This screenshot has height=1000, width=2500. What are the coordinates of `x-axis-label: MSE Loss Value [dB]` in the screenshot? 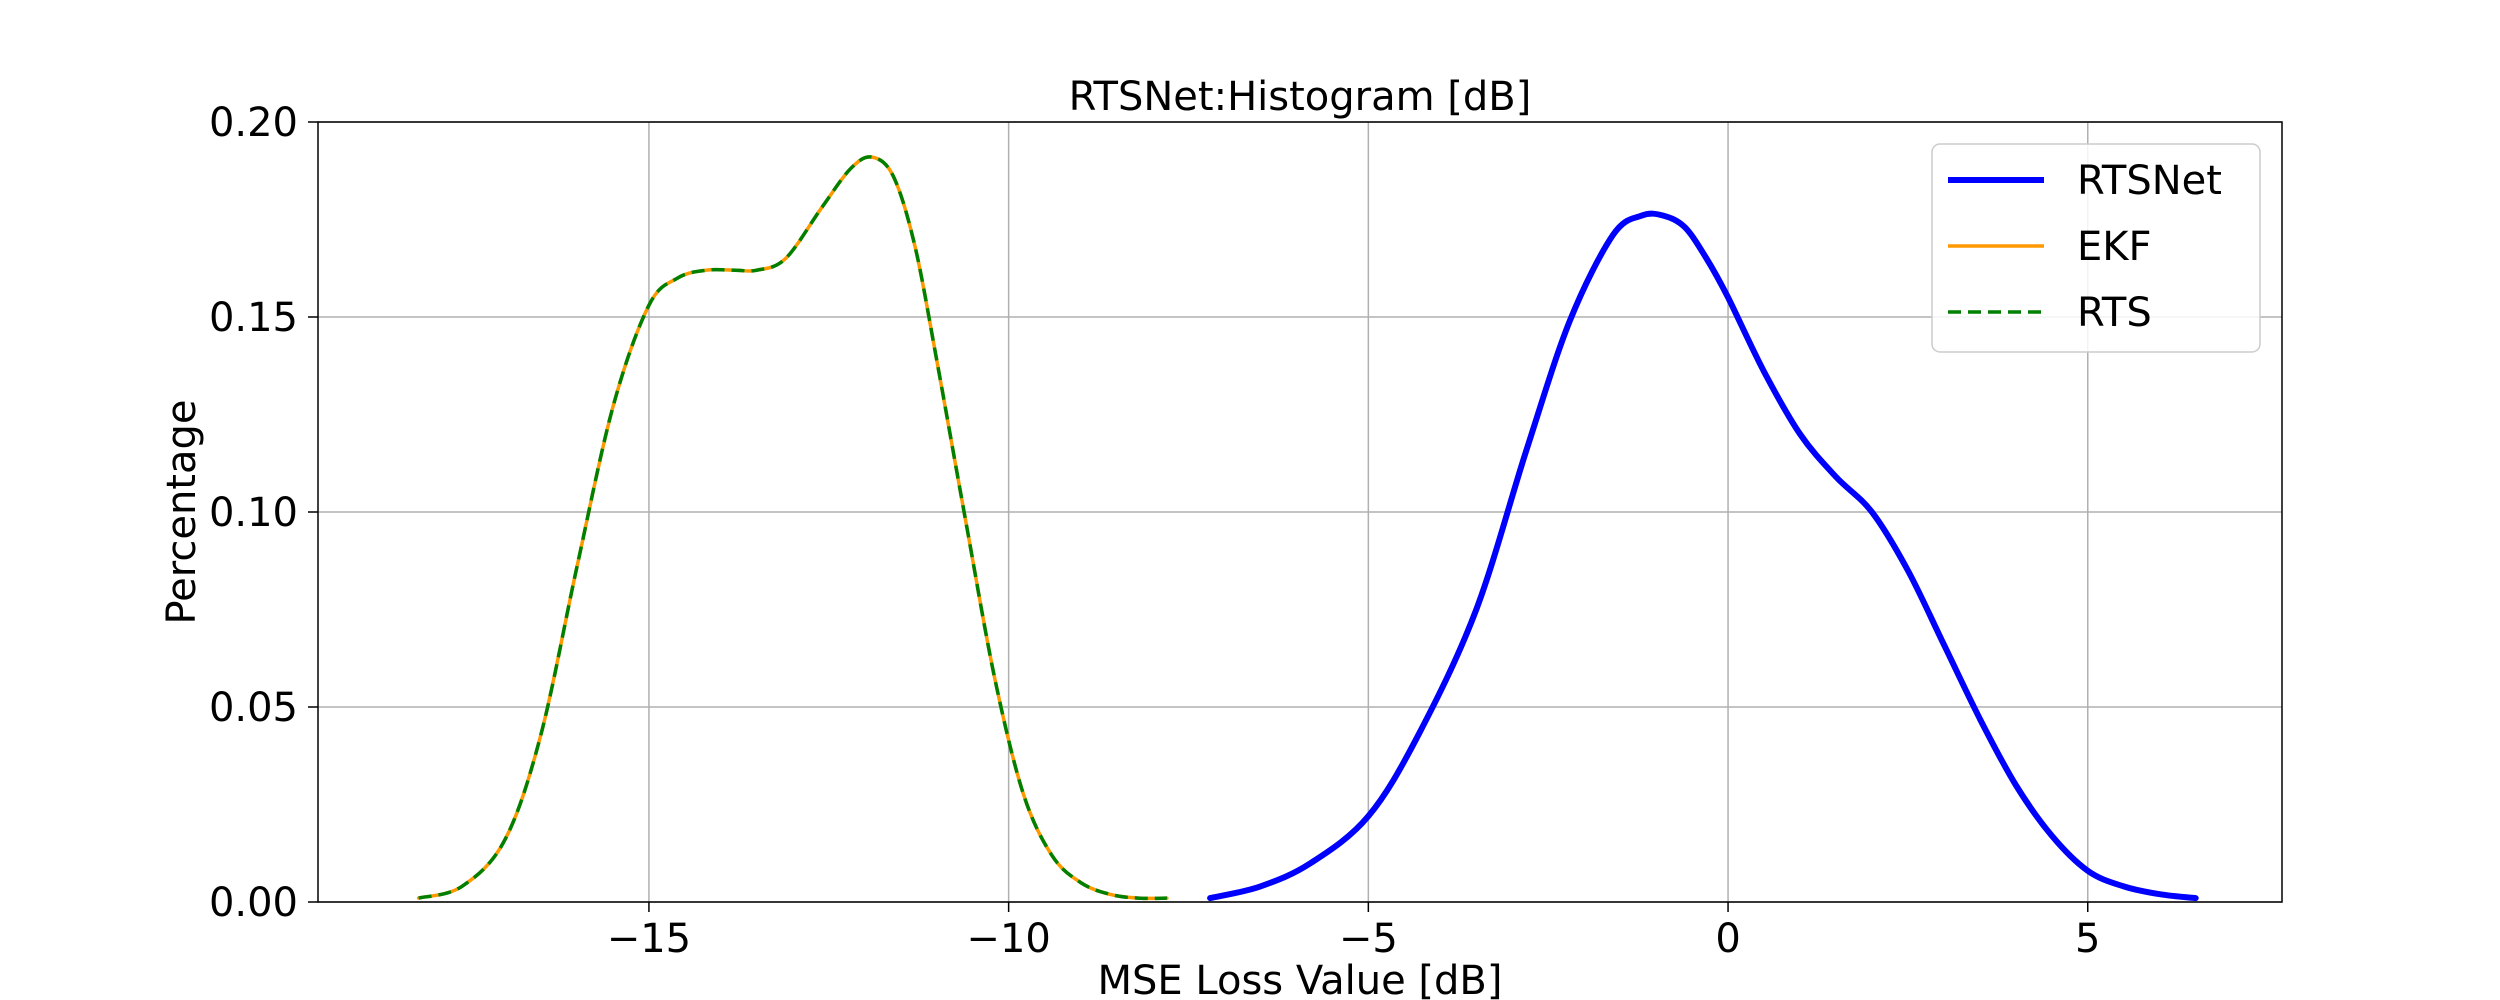 It's located at (1300, 979).